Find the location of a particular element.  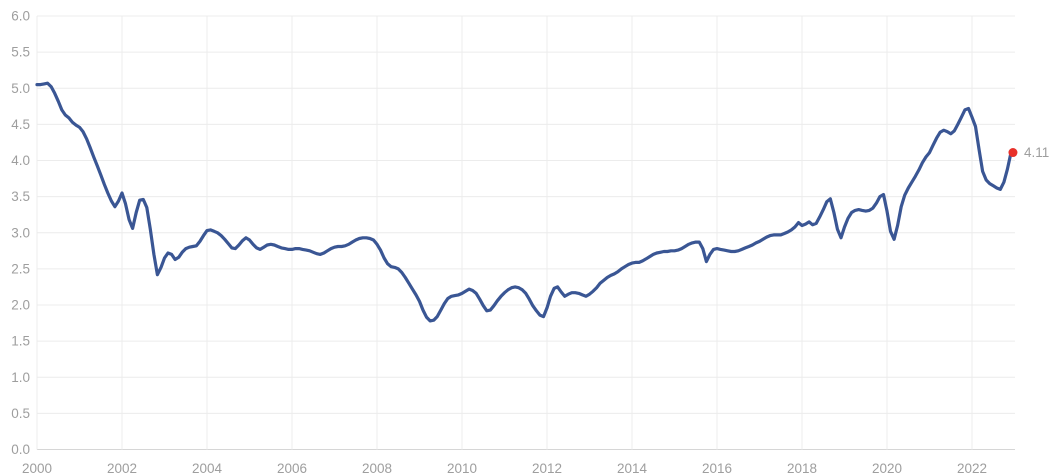

end-point-marker is located at coordinates (1013, 153).